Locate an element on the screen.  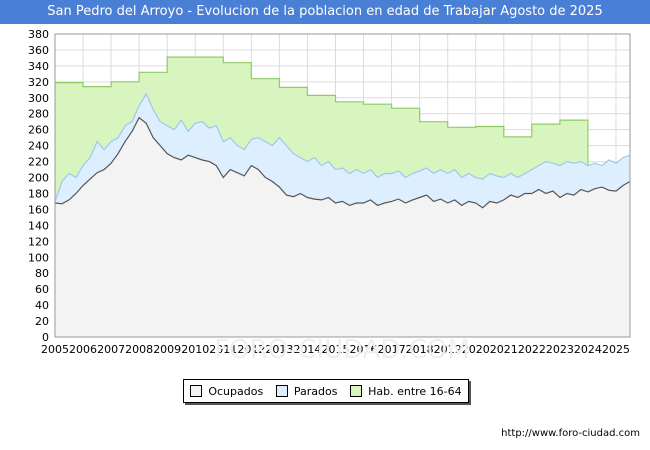
y-tick-380: 380 is located at coordinates (38, 34).